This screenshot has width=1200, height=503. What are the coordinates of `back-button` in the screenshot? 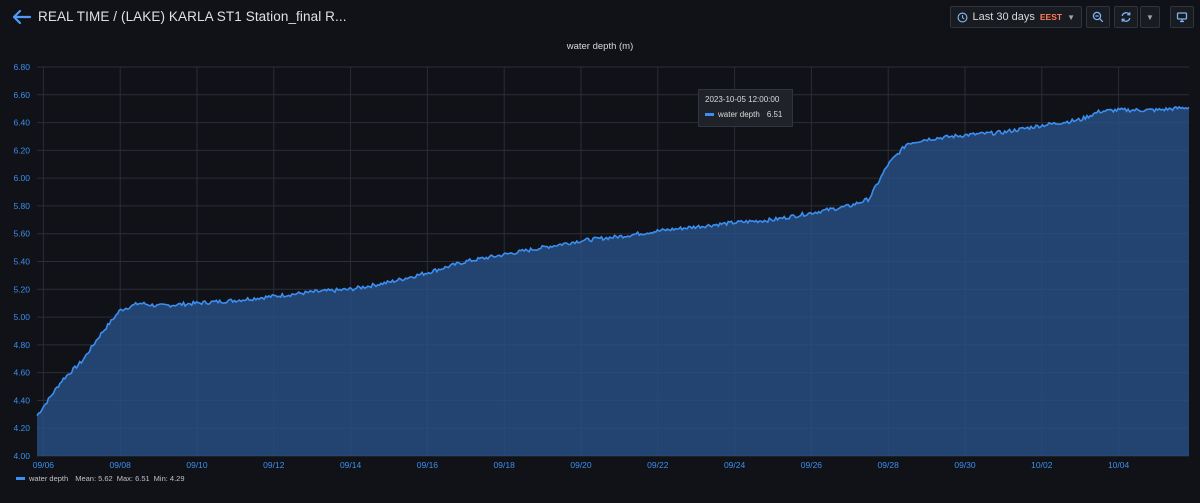 It's located at (21, 17).